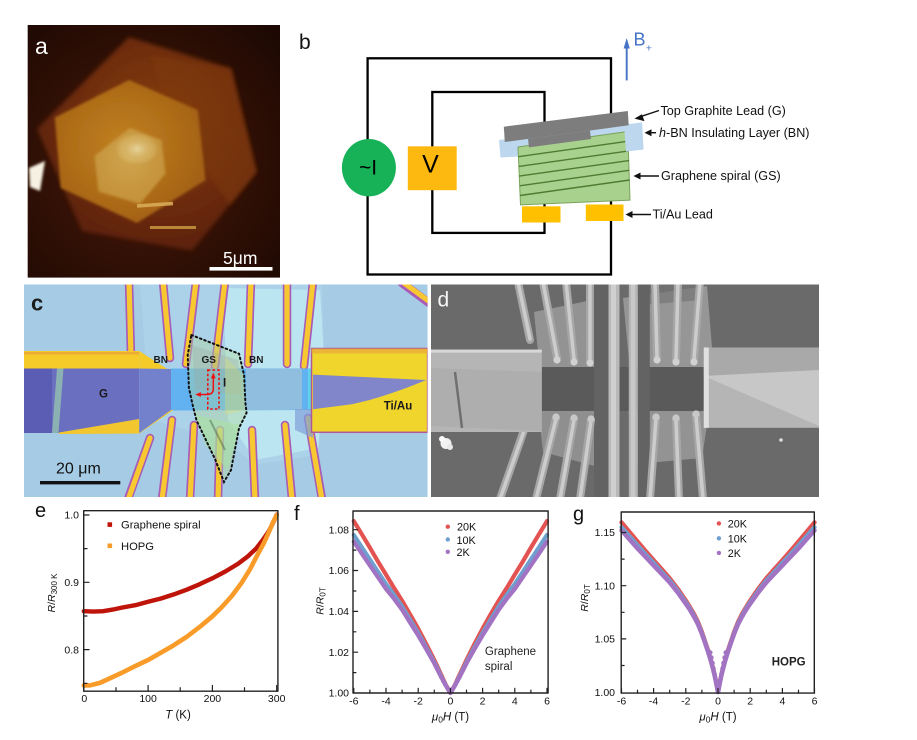 The image size is (917, 740). I want to click on svg-text: 1.04, so click(339, 612).